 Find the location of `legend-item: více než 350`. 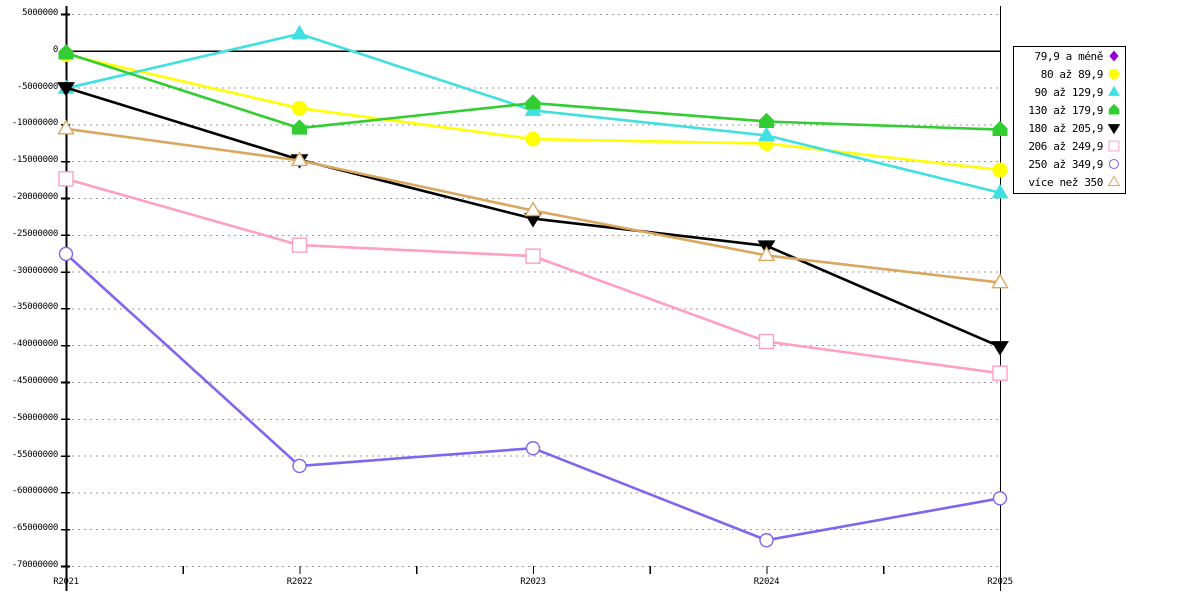

legend-item: více než 350 is located at coordinates (1069, 182).